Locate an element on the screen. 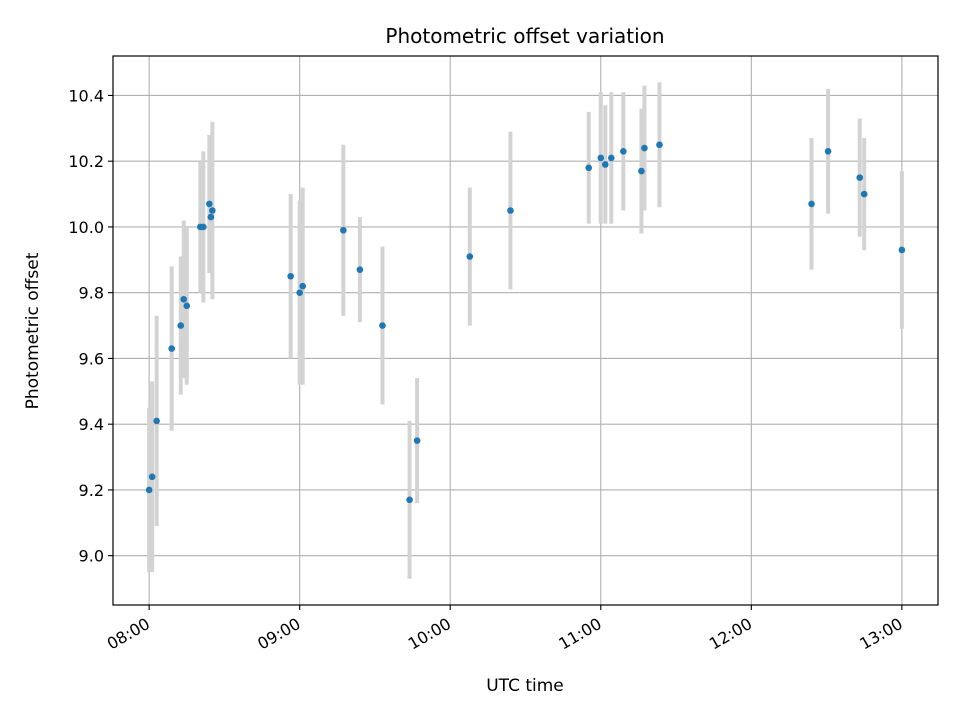 Image resolution: width=960 pixels, height=720 pixels. y-axis-ticks: 9.0 9.2 9.4 9.6 9.8 10.0 10.2 10.4 is located at coordinates (90, 326).